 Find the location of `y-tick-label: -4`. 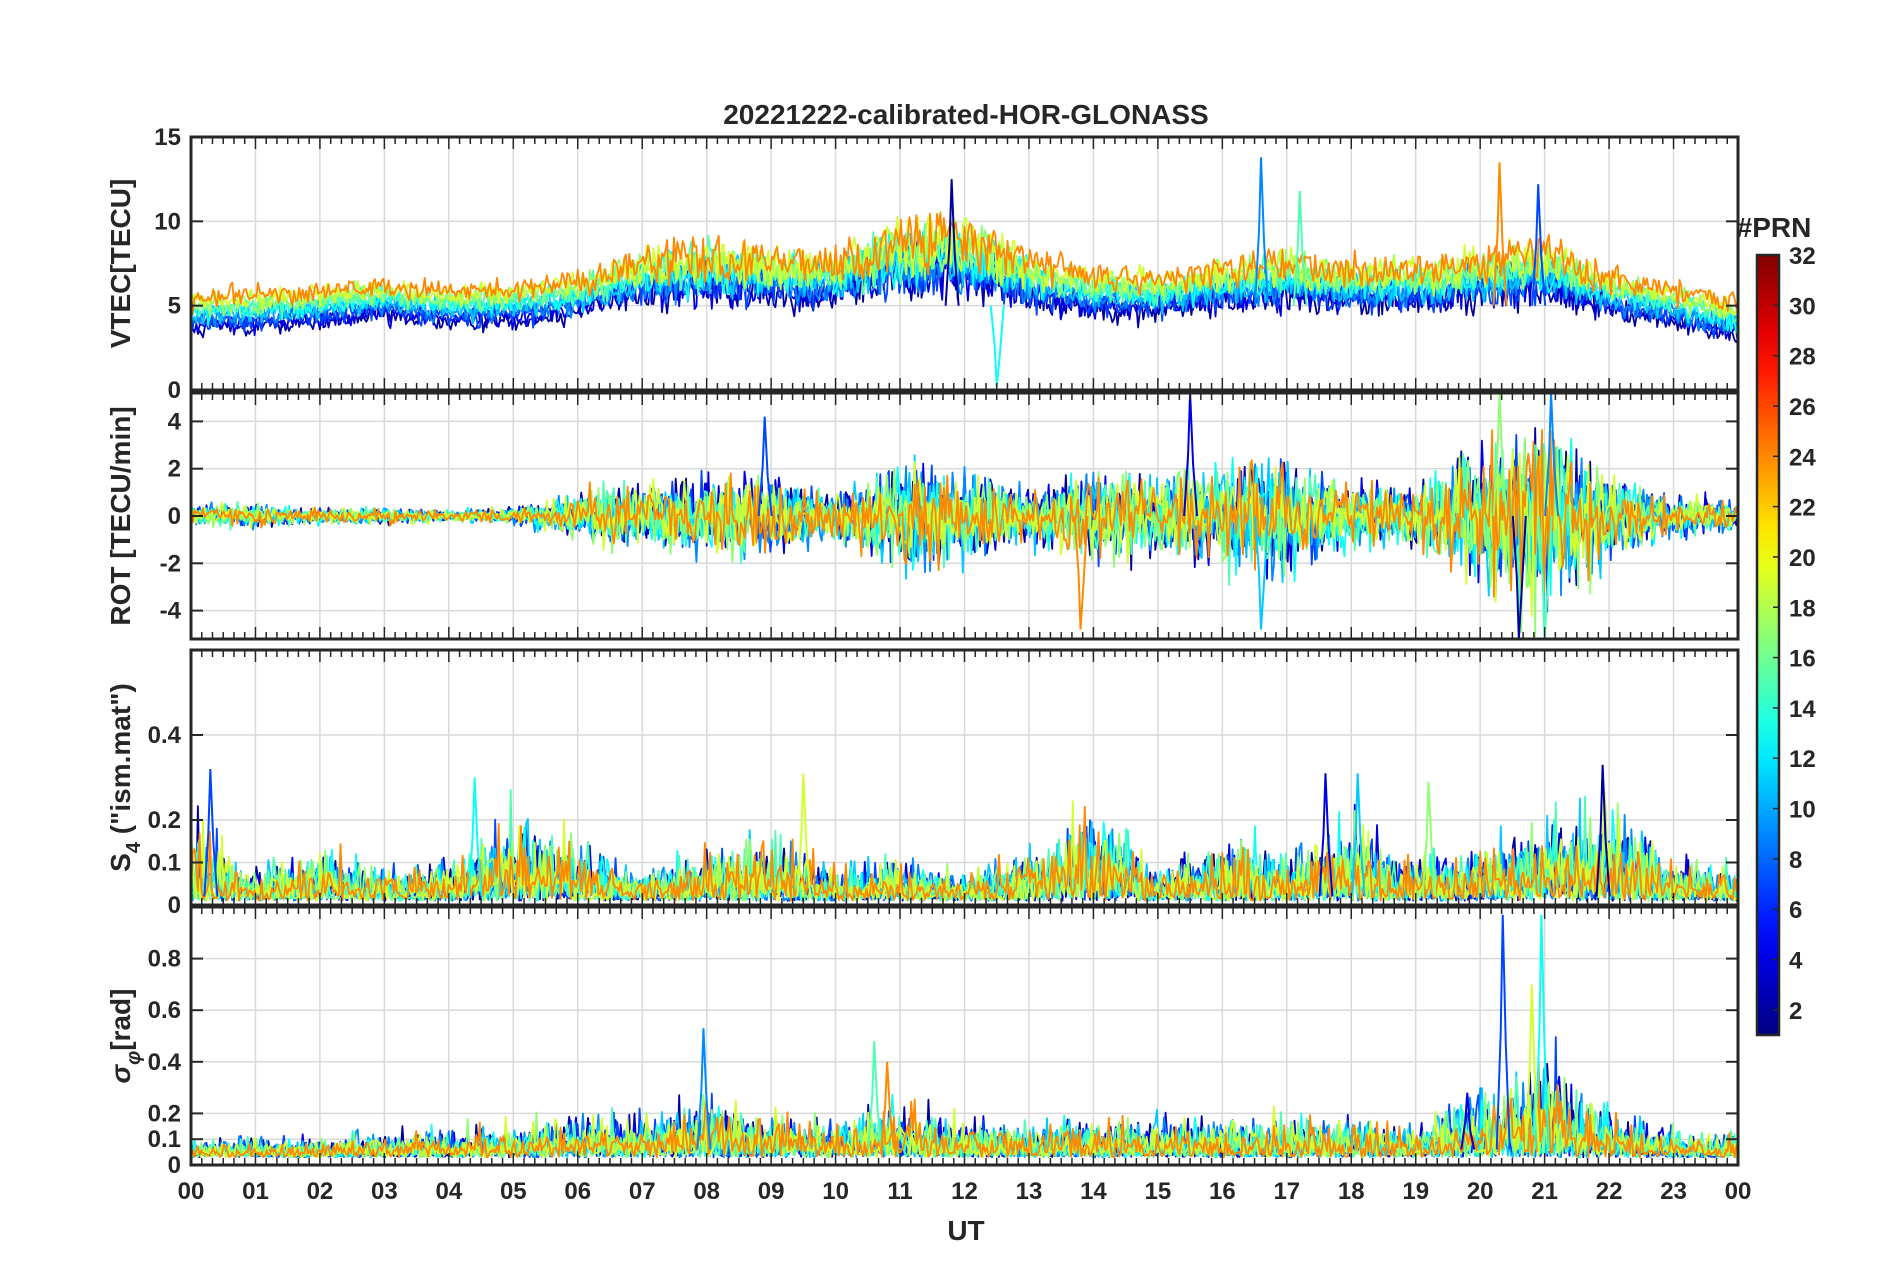

y-tick-label: -4 is located at coordinates (171, 611).